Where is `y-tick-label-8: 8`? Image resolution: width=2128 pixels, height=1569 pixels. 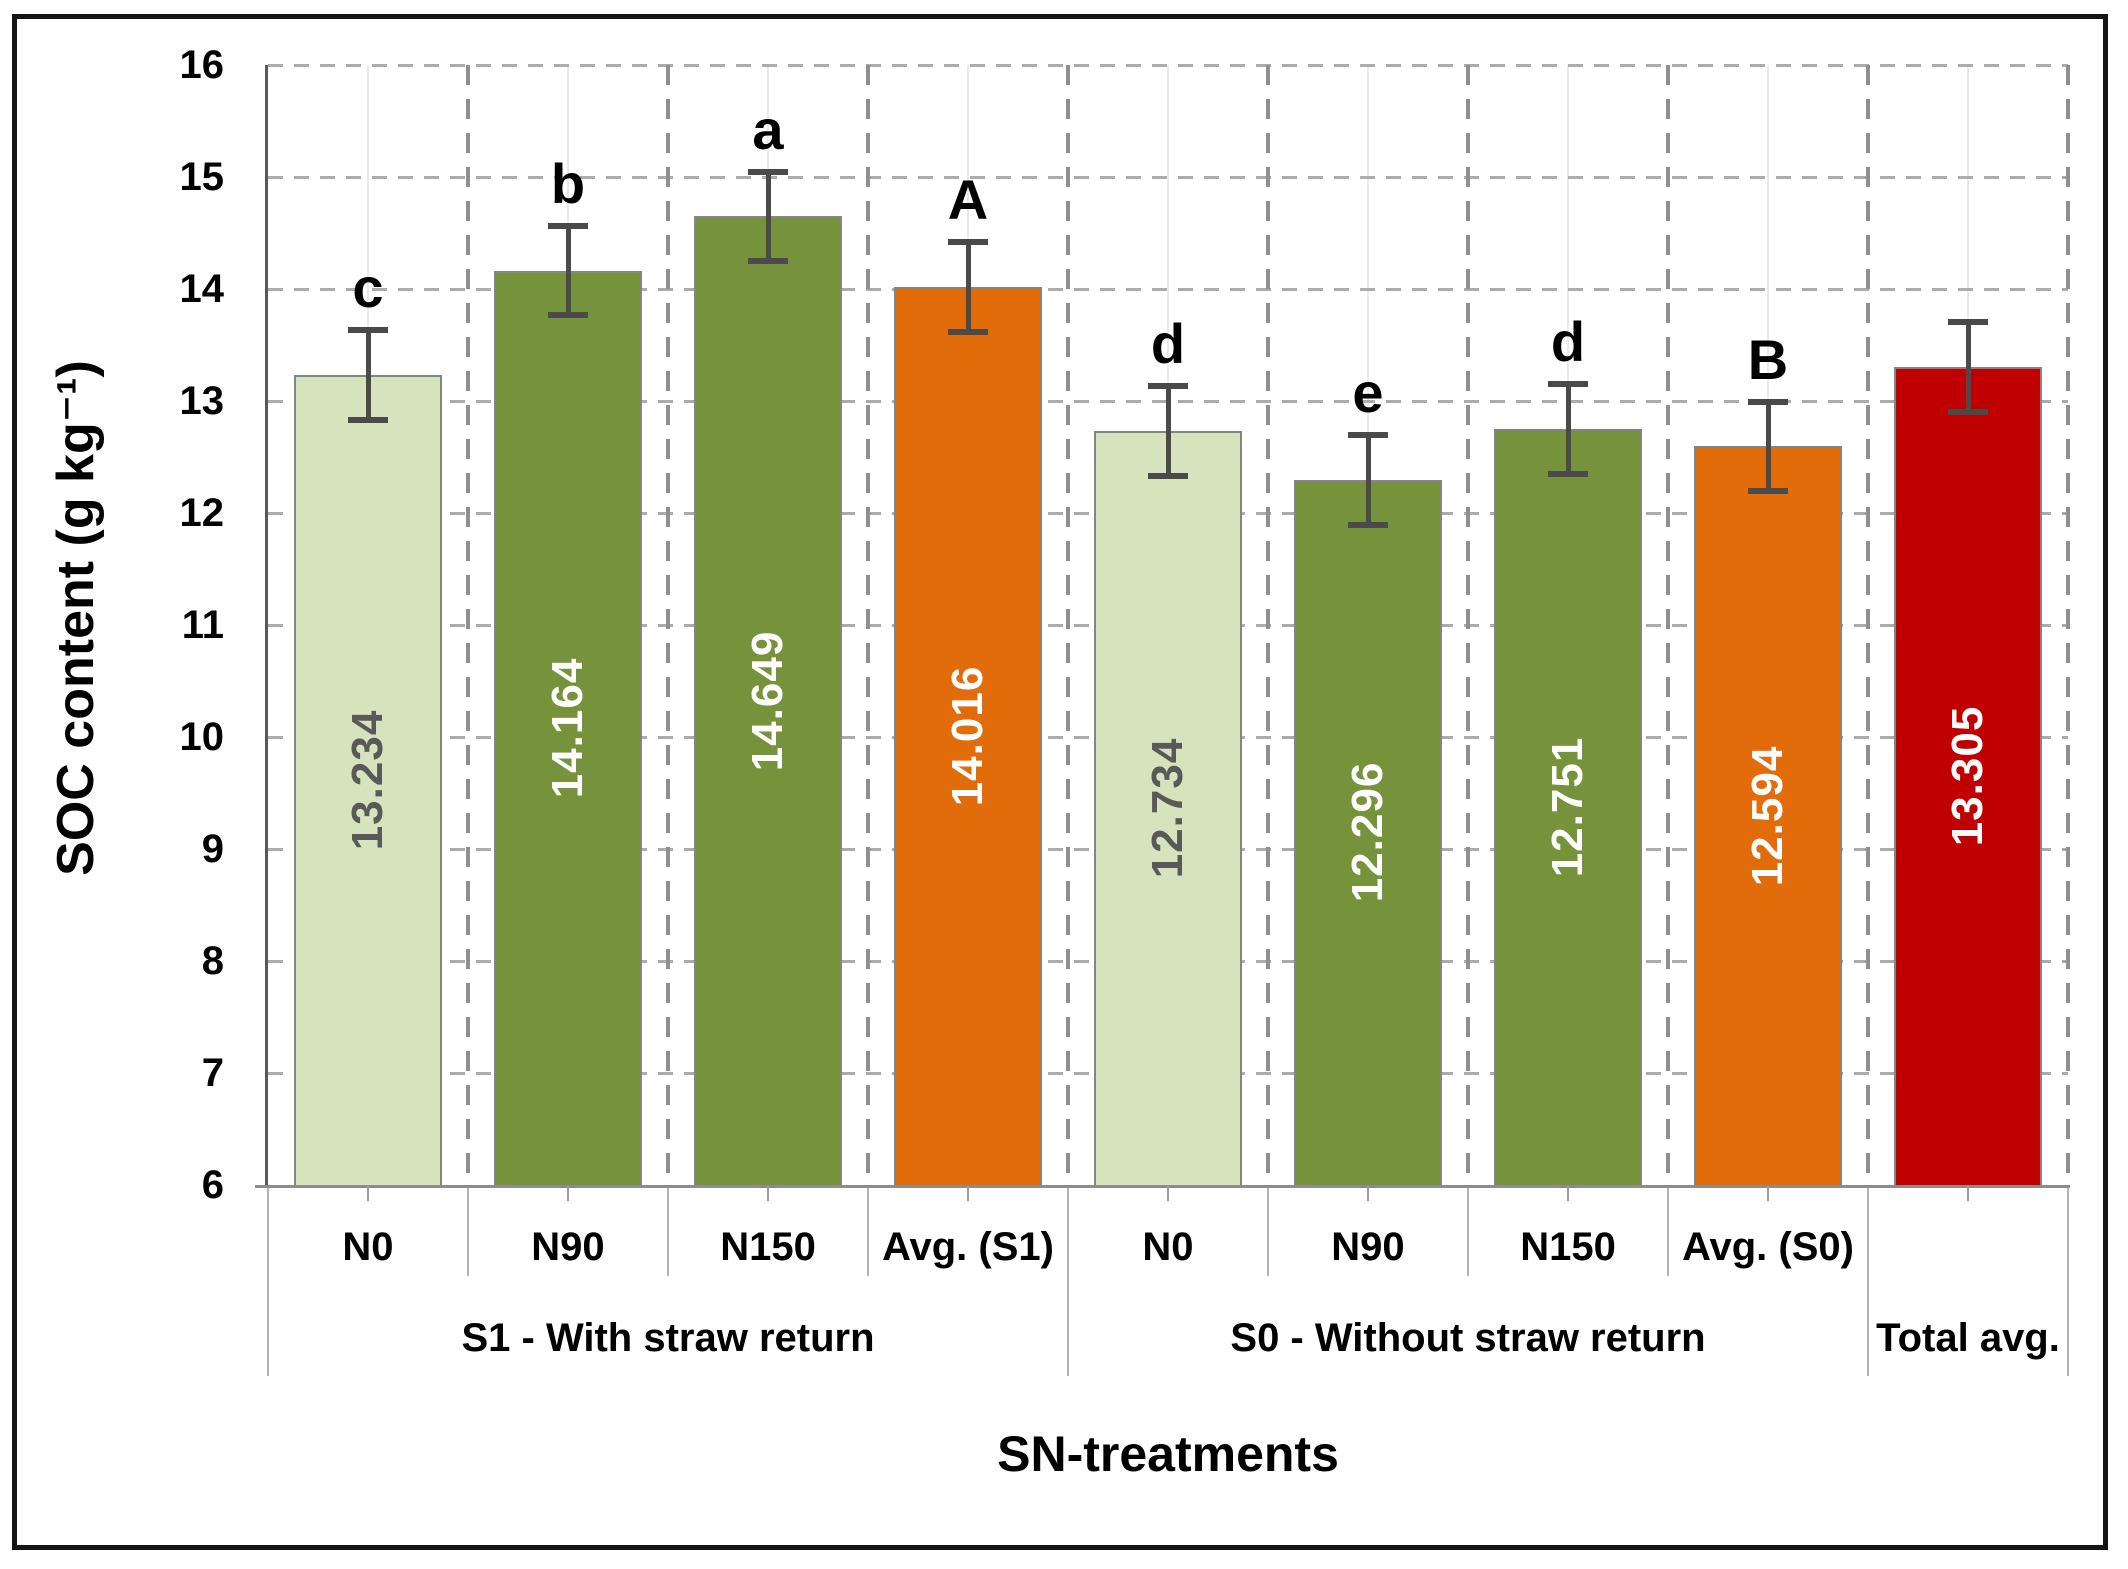
y-tick-label-8: 8 is located at coordinates (212, 961).